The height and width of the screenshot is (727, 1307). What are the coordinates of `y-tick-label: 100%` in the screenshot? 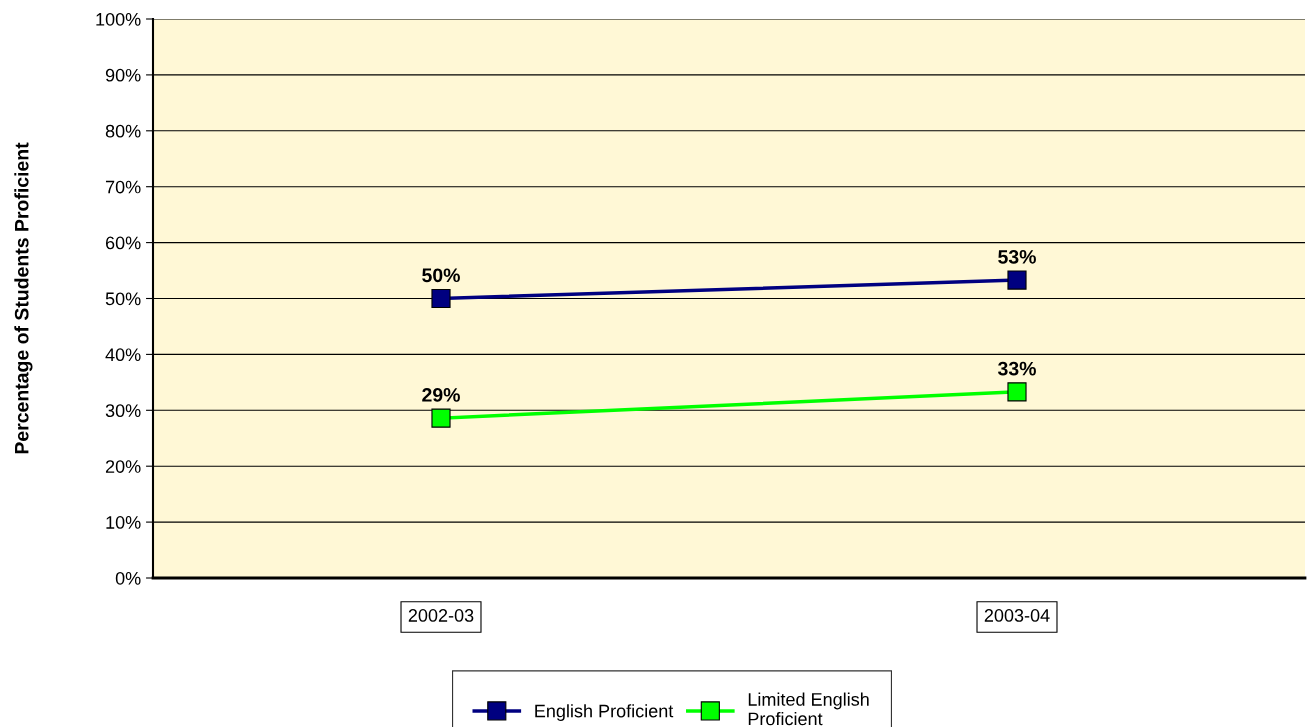 It's located at (118, 19).